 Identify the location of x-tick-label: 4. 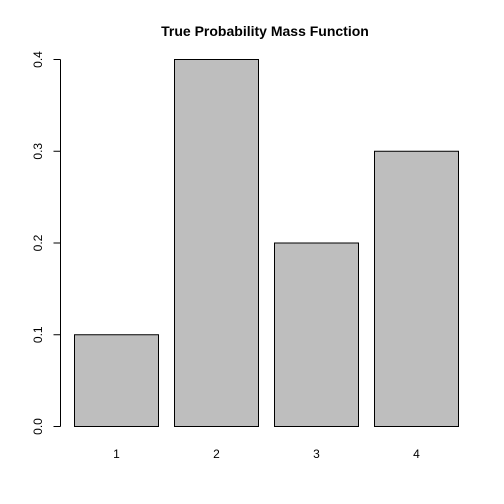
(416, 454).